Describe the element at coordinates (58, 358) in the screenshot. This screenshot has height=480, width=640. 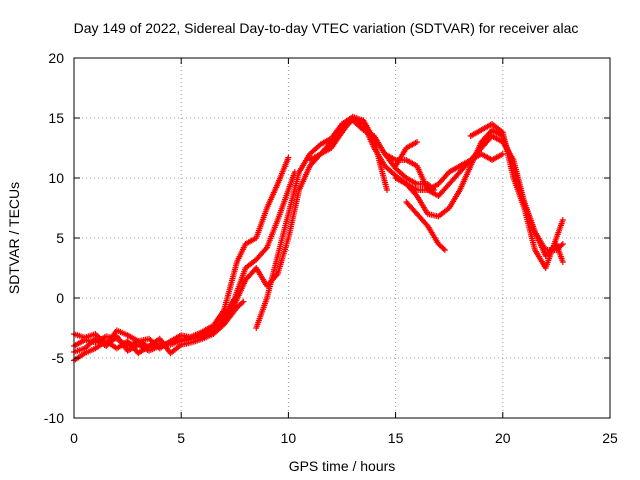
I see `y-tick-label: -5` at that location.